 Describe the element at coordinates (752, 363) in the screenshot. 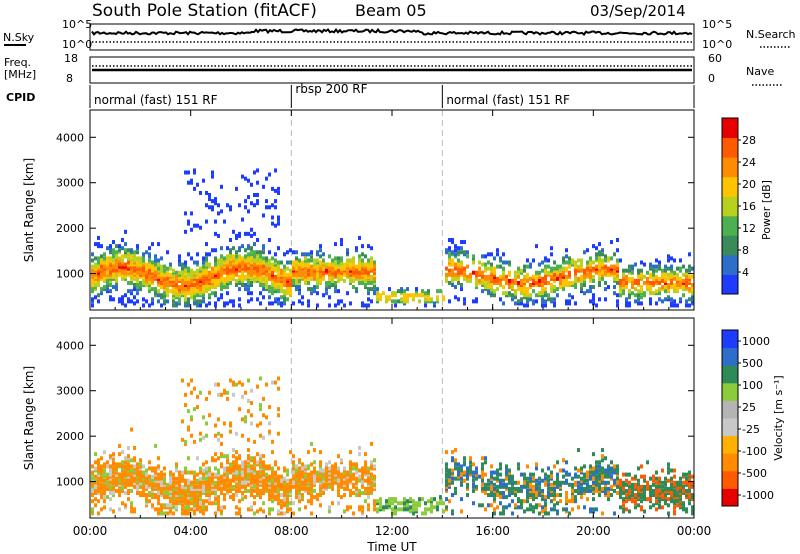

I see `velocity-colorbar-tick: 500` at that location.